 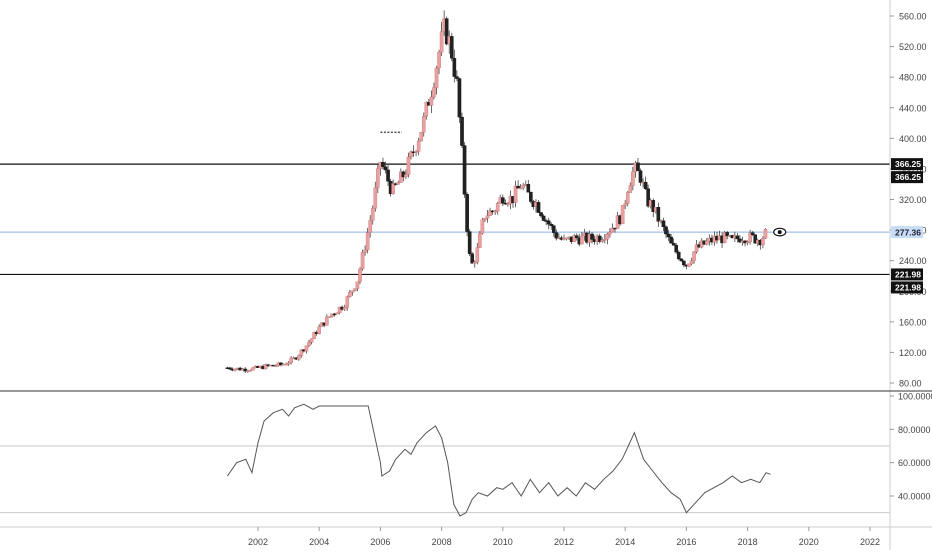 I want to click on x-tick-label: 2016, so click(x=686, y=542).